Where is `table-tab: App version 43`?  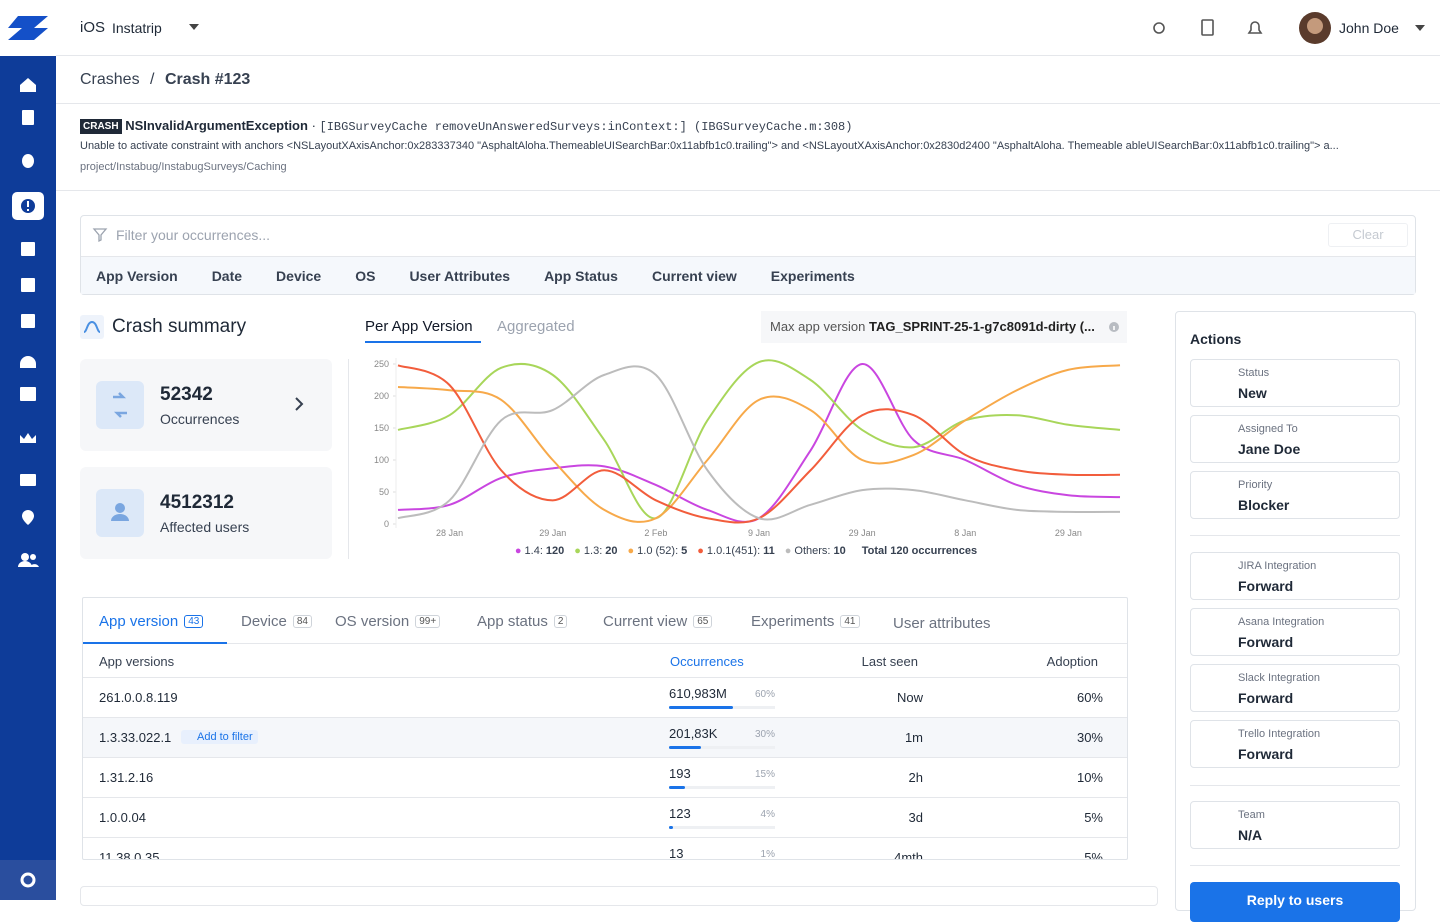 table-tab: App version 43 is located at coordinates (151, 621).